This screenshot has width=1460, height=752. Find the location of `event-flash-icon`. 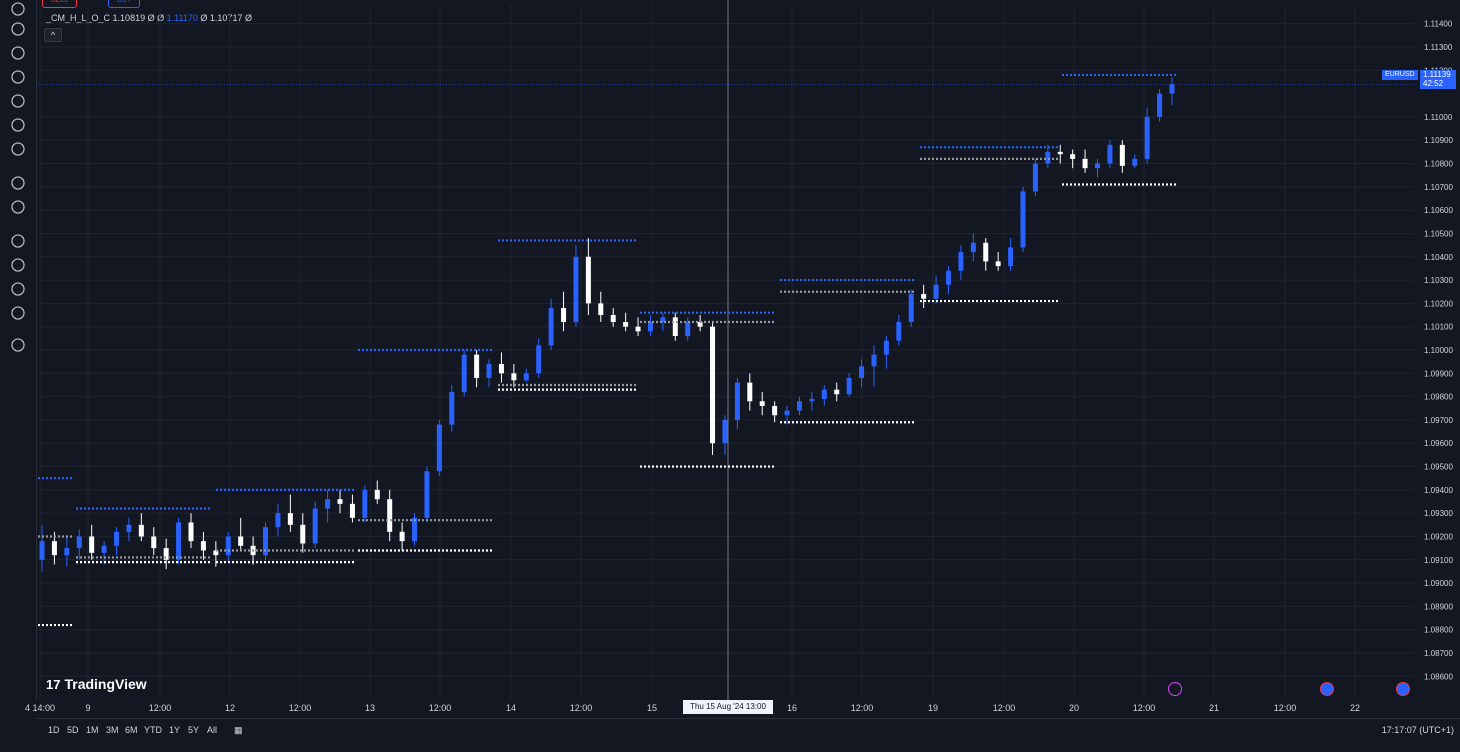

event-flash-icon is located at coordinates (1175, 689).